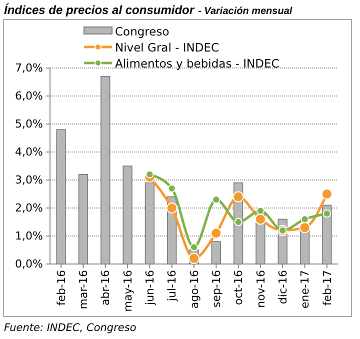  Describe the element at coordinates (29, 68) in the screenshot. I see `y-tick-label: 7,0%` at that location.